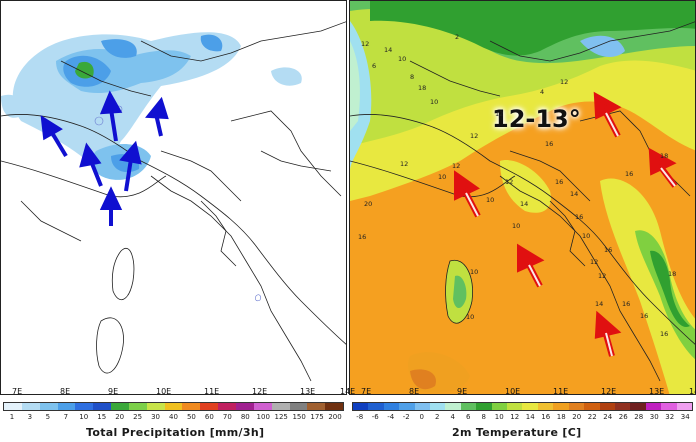 The height and width of the screenshot is (442, 696). What do you see at coordinates (299, 417) in the screenshot?
I see `colorbar-tick: 150` at bounding box center [299, 417].